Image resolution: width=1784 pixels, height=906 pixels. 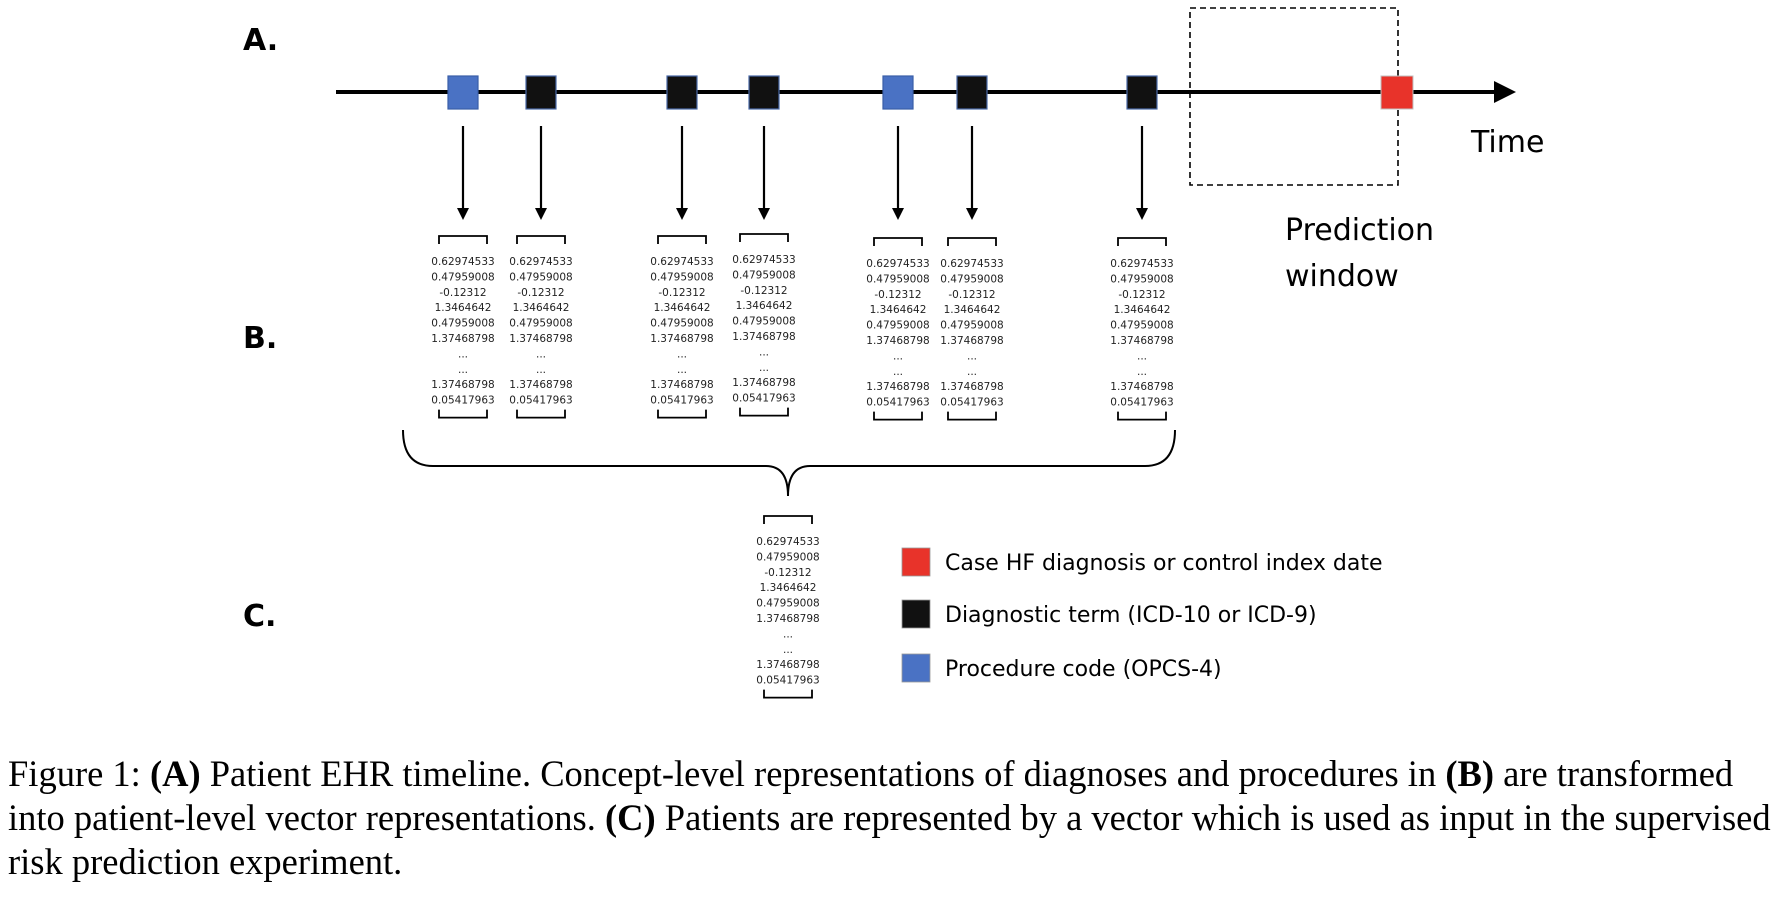 I want to click on panel-label-b: B., so click(x=260, y=338).